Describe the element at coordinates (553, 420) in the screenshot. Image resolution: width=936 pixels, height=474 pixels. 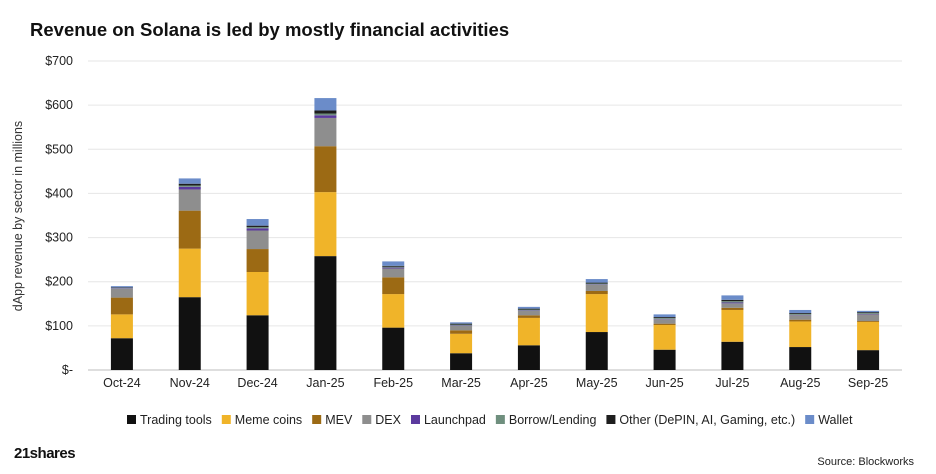
I see `legend-label: Borrow/Lending` at that location.